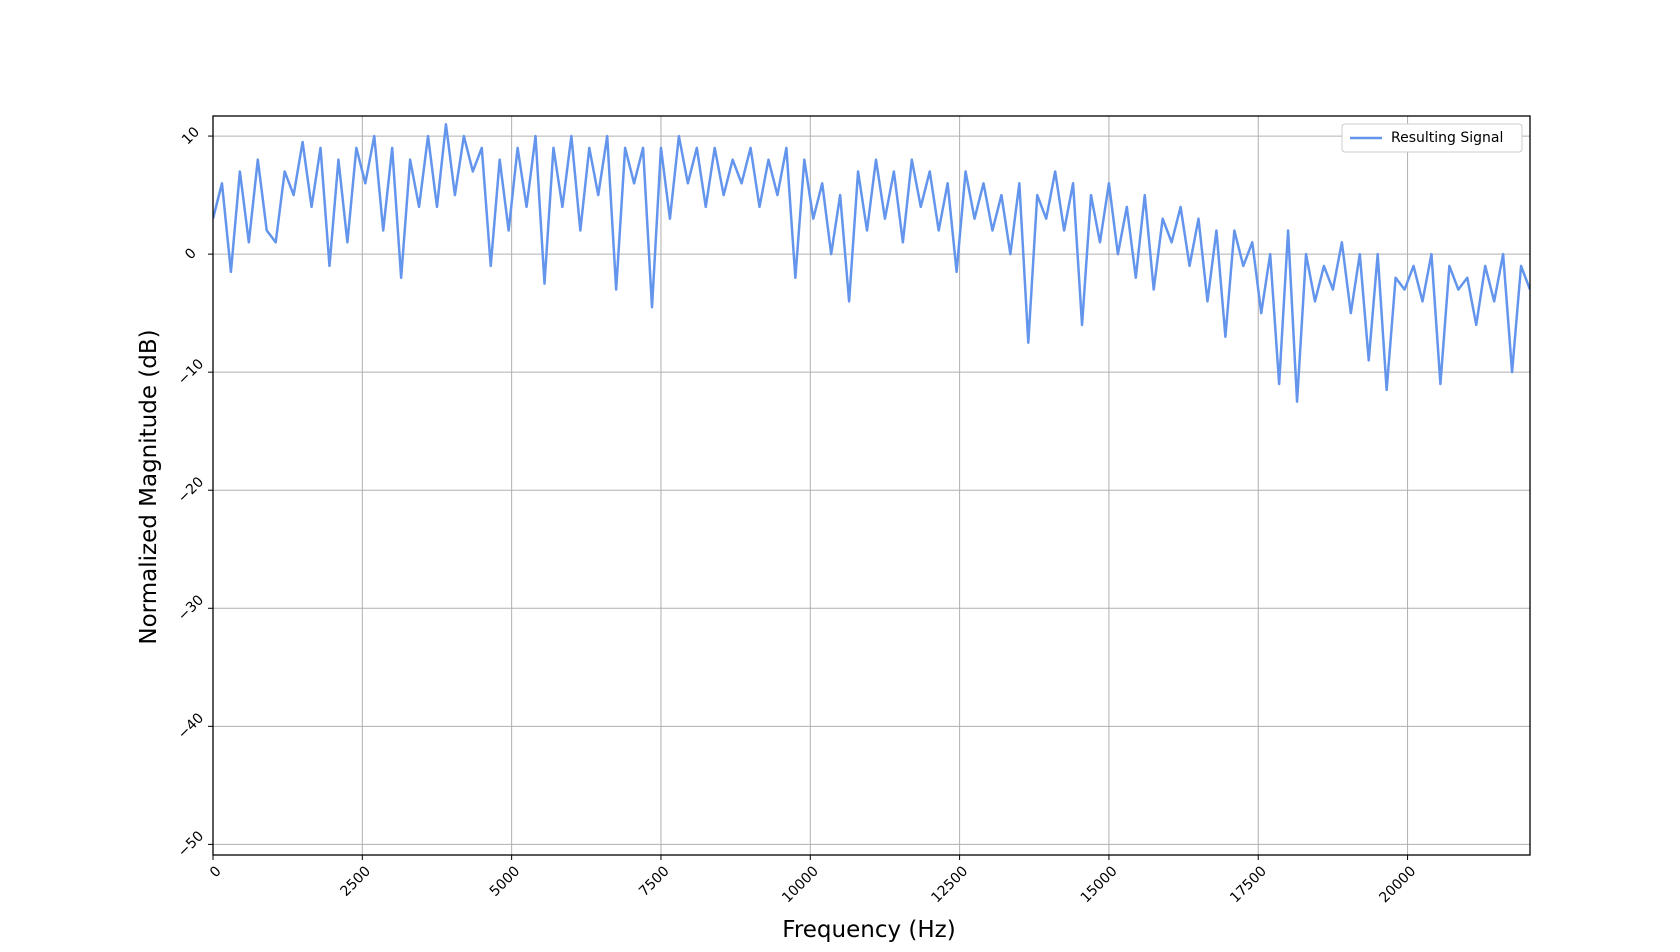 This screenshot has width=1680, height=952. Describe the element at coordinates (1397, 884) in the screenshot. I see `x-tick-label: 20000` at that location.